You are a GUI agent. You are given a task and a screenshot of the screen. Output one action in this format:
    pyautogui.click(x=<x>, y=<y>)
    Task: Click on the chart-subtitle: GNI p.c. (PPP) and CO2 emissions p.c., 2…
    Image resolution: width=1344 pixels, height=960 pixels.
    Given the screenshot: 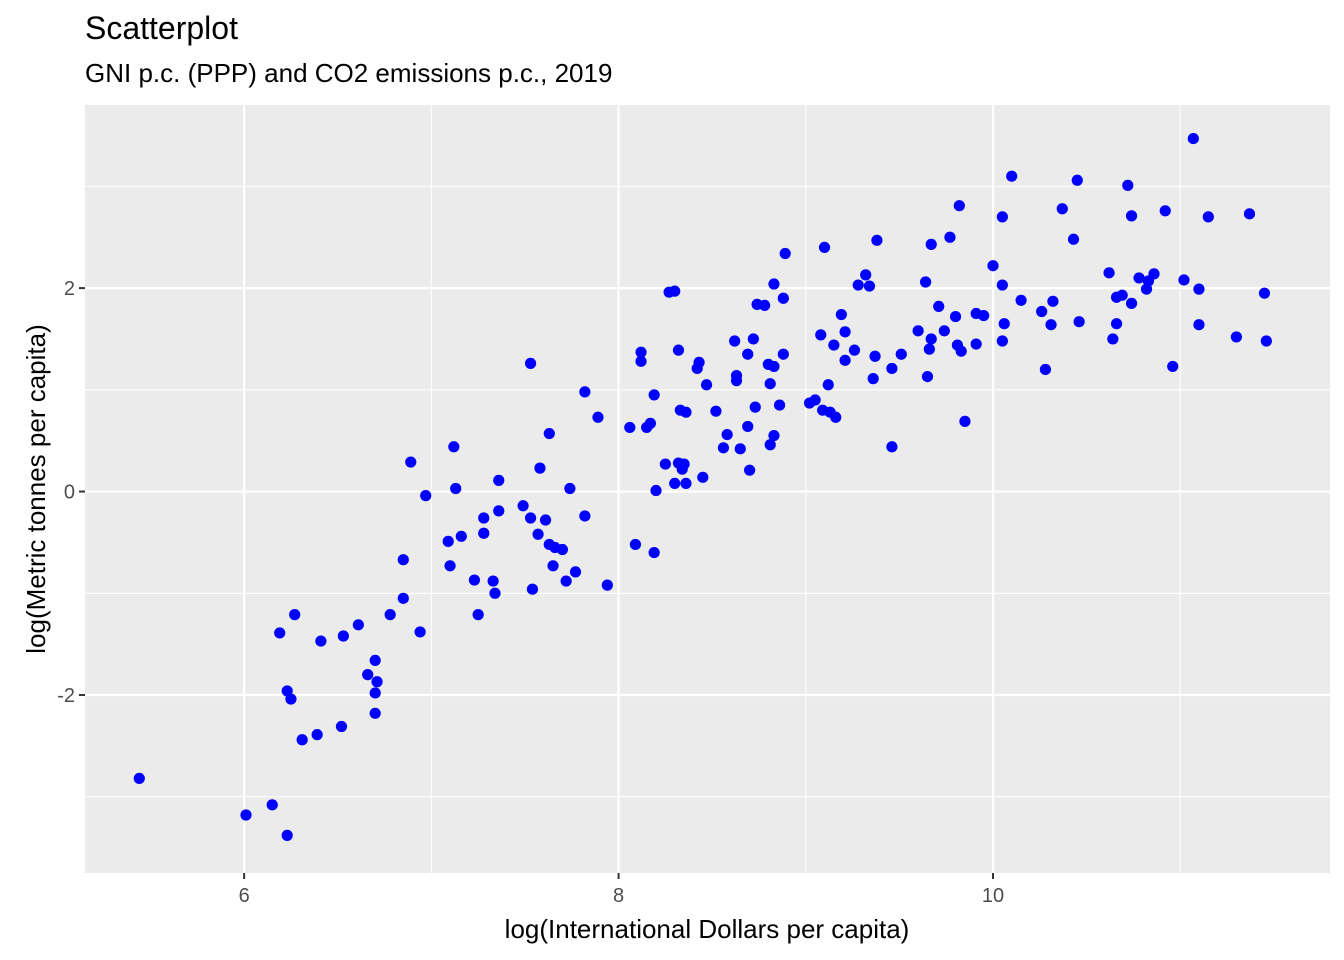 What is the action you would take?
    pyautogui.click(x=349, y=73)
    